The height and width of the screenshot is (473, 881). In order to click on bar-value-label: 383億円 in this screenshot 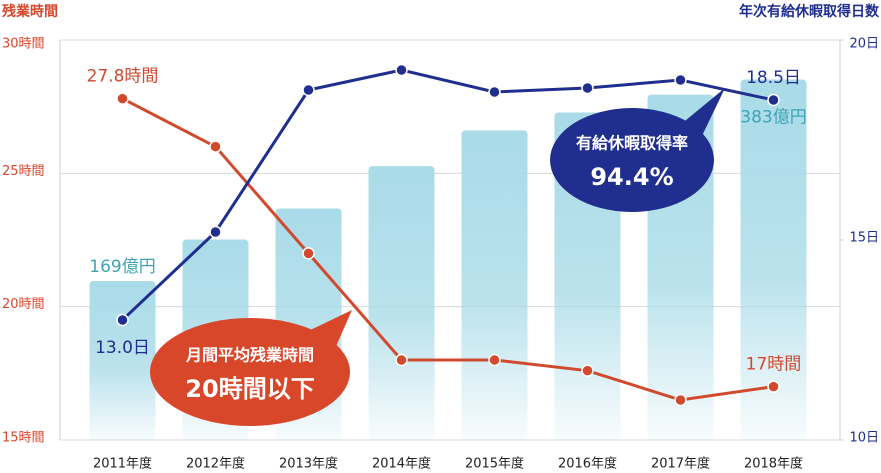, I will do `click(773, 118)`.